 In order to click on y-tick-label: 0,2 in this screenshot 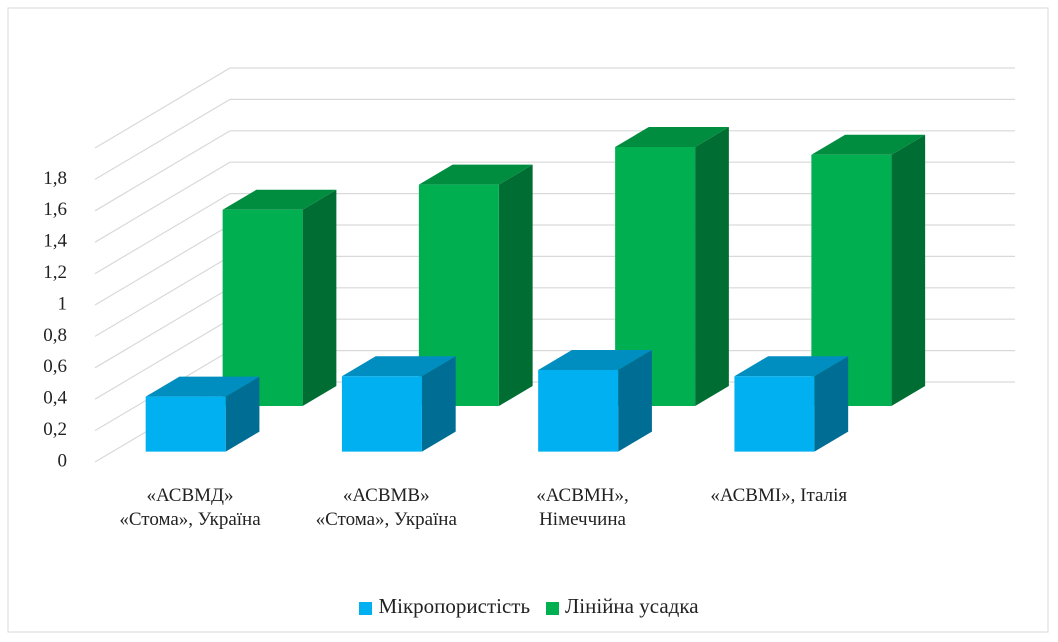, I will do `click(55, 429)`.